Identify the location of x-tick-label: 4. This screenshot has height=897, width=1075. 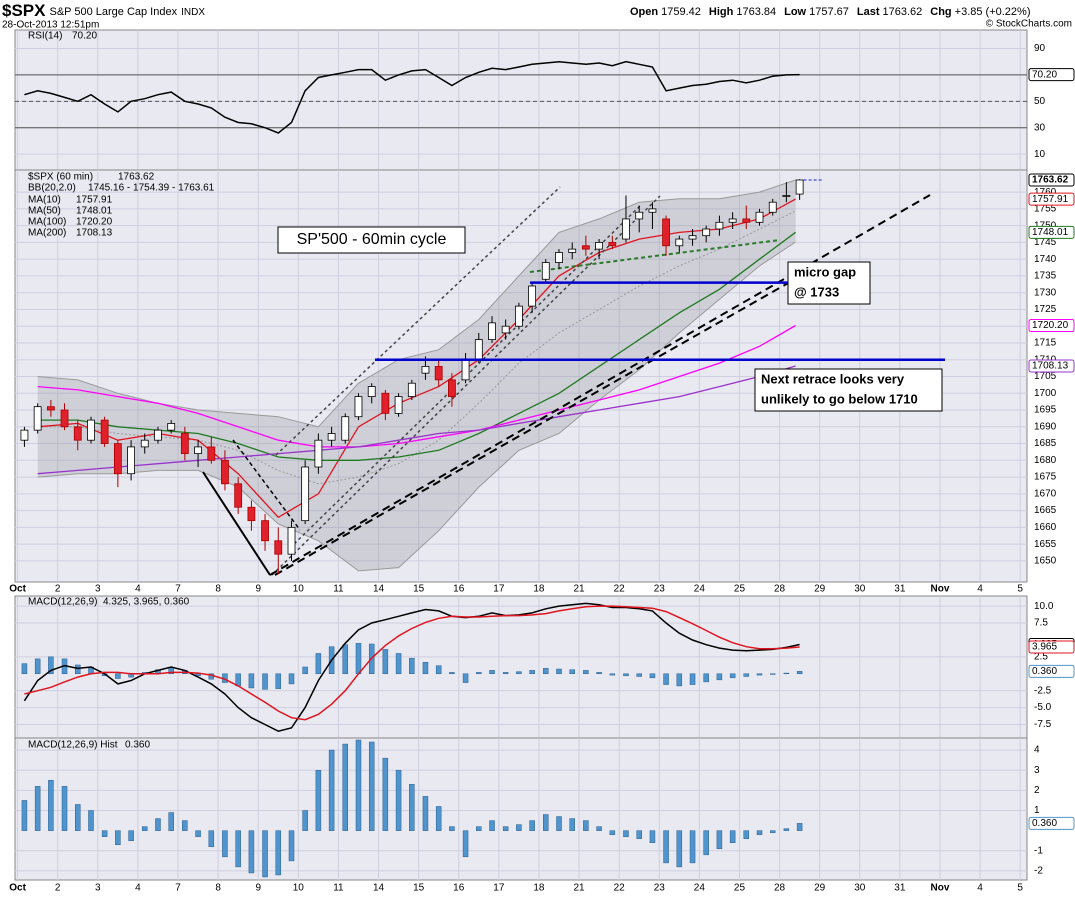
(980, 888).